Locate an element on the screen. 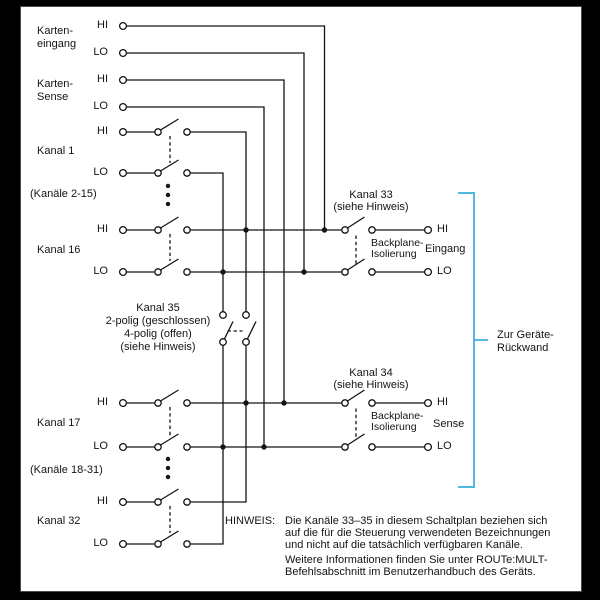  kanal32-lo-wire is located at coordinates (175, 445).